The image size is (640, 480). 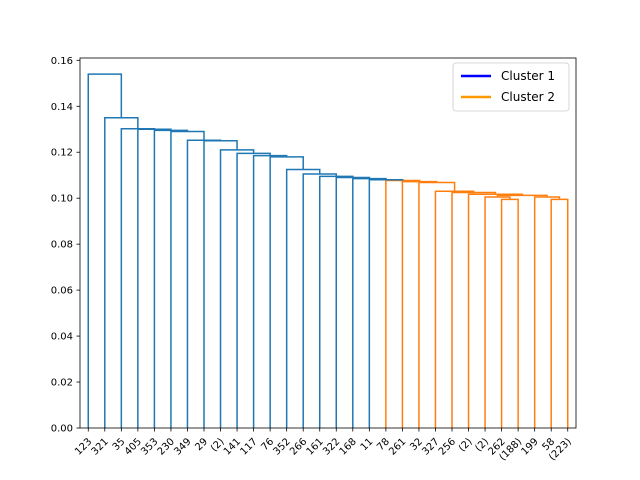 What do you see at coordinates (62, 291) in the screenshot?
I see `y-tick-label: 0.06` at bounding box center [62, 291].